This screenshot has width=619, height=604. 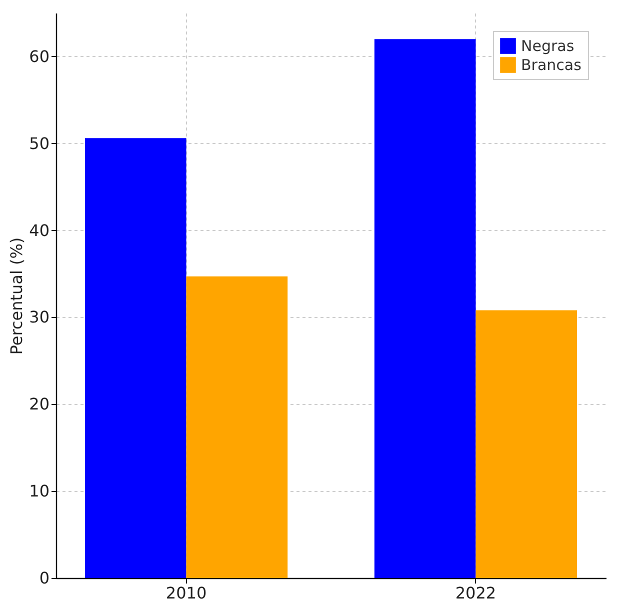 What do you see at coordinates (39, 491) in the screenshot?
I see `y-tick-label: 10` at bounding box center [39, 491].